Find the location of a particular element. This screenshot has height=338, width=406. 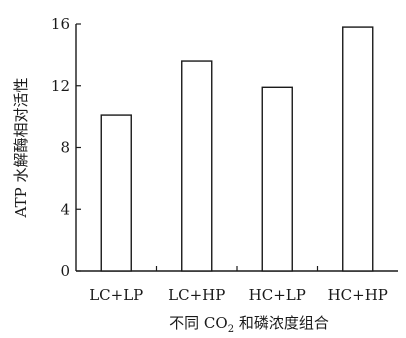

y-ticks: 0 4 8 12 16 is located at coordinates (66, 147).